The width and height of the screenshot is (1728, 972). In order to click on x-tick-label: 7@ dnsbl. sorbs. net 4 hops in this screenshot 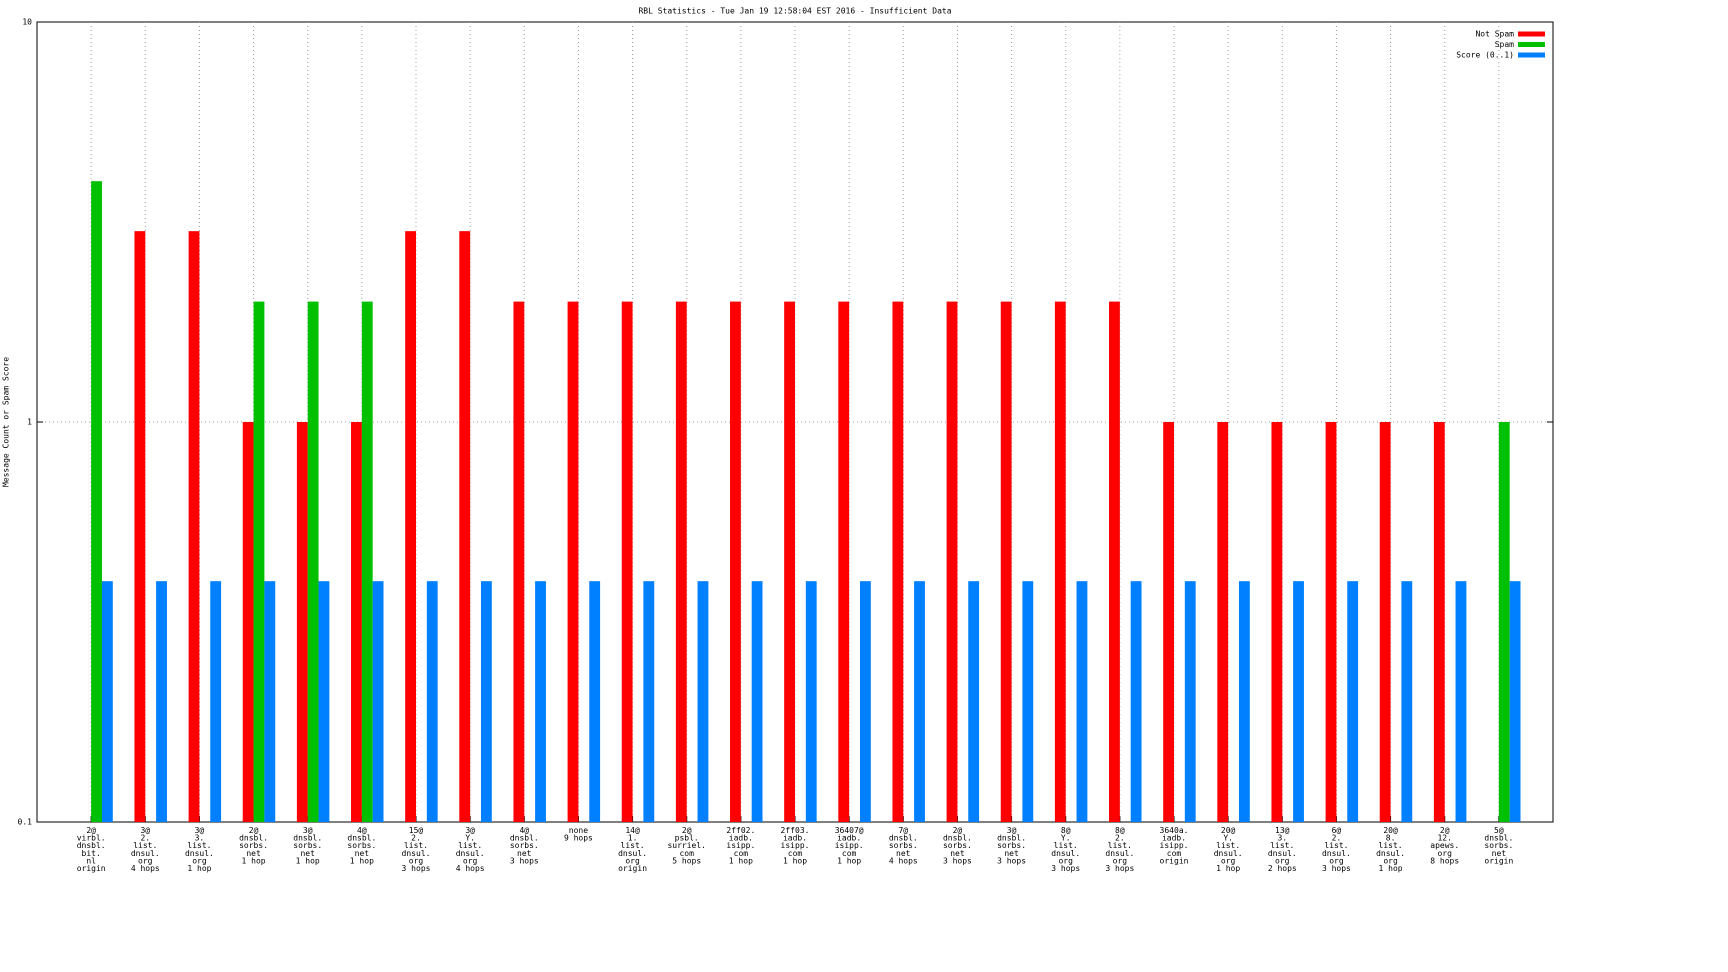, I will do `click(903, 845)`.